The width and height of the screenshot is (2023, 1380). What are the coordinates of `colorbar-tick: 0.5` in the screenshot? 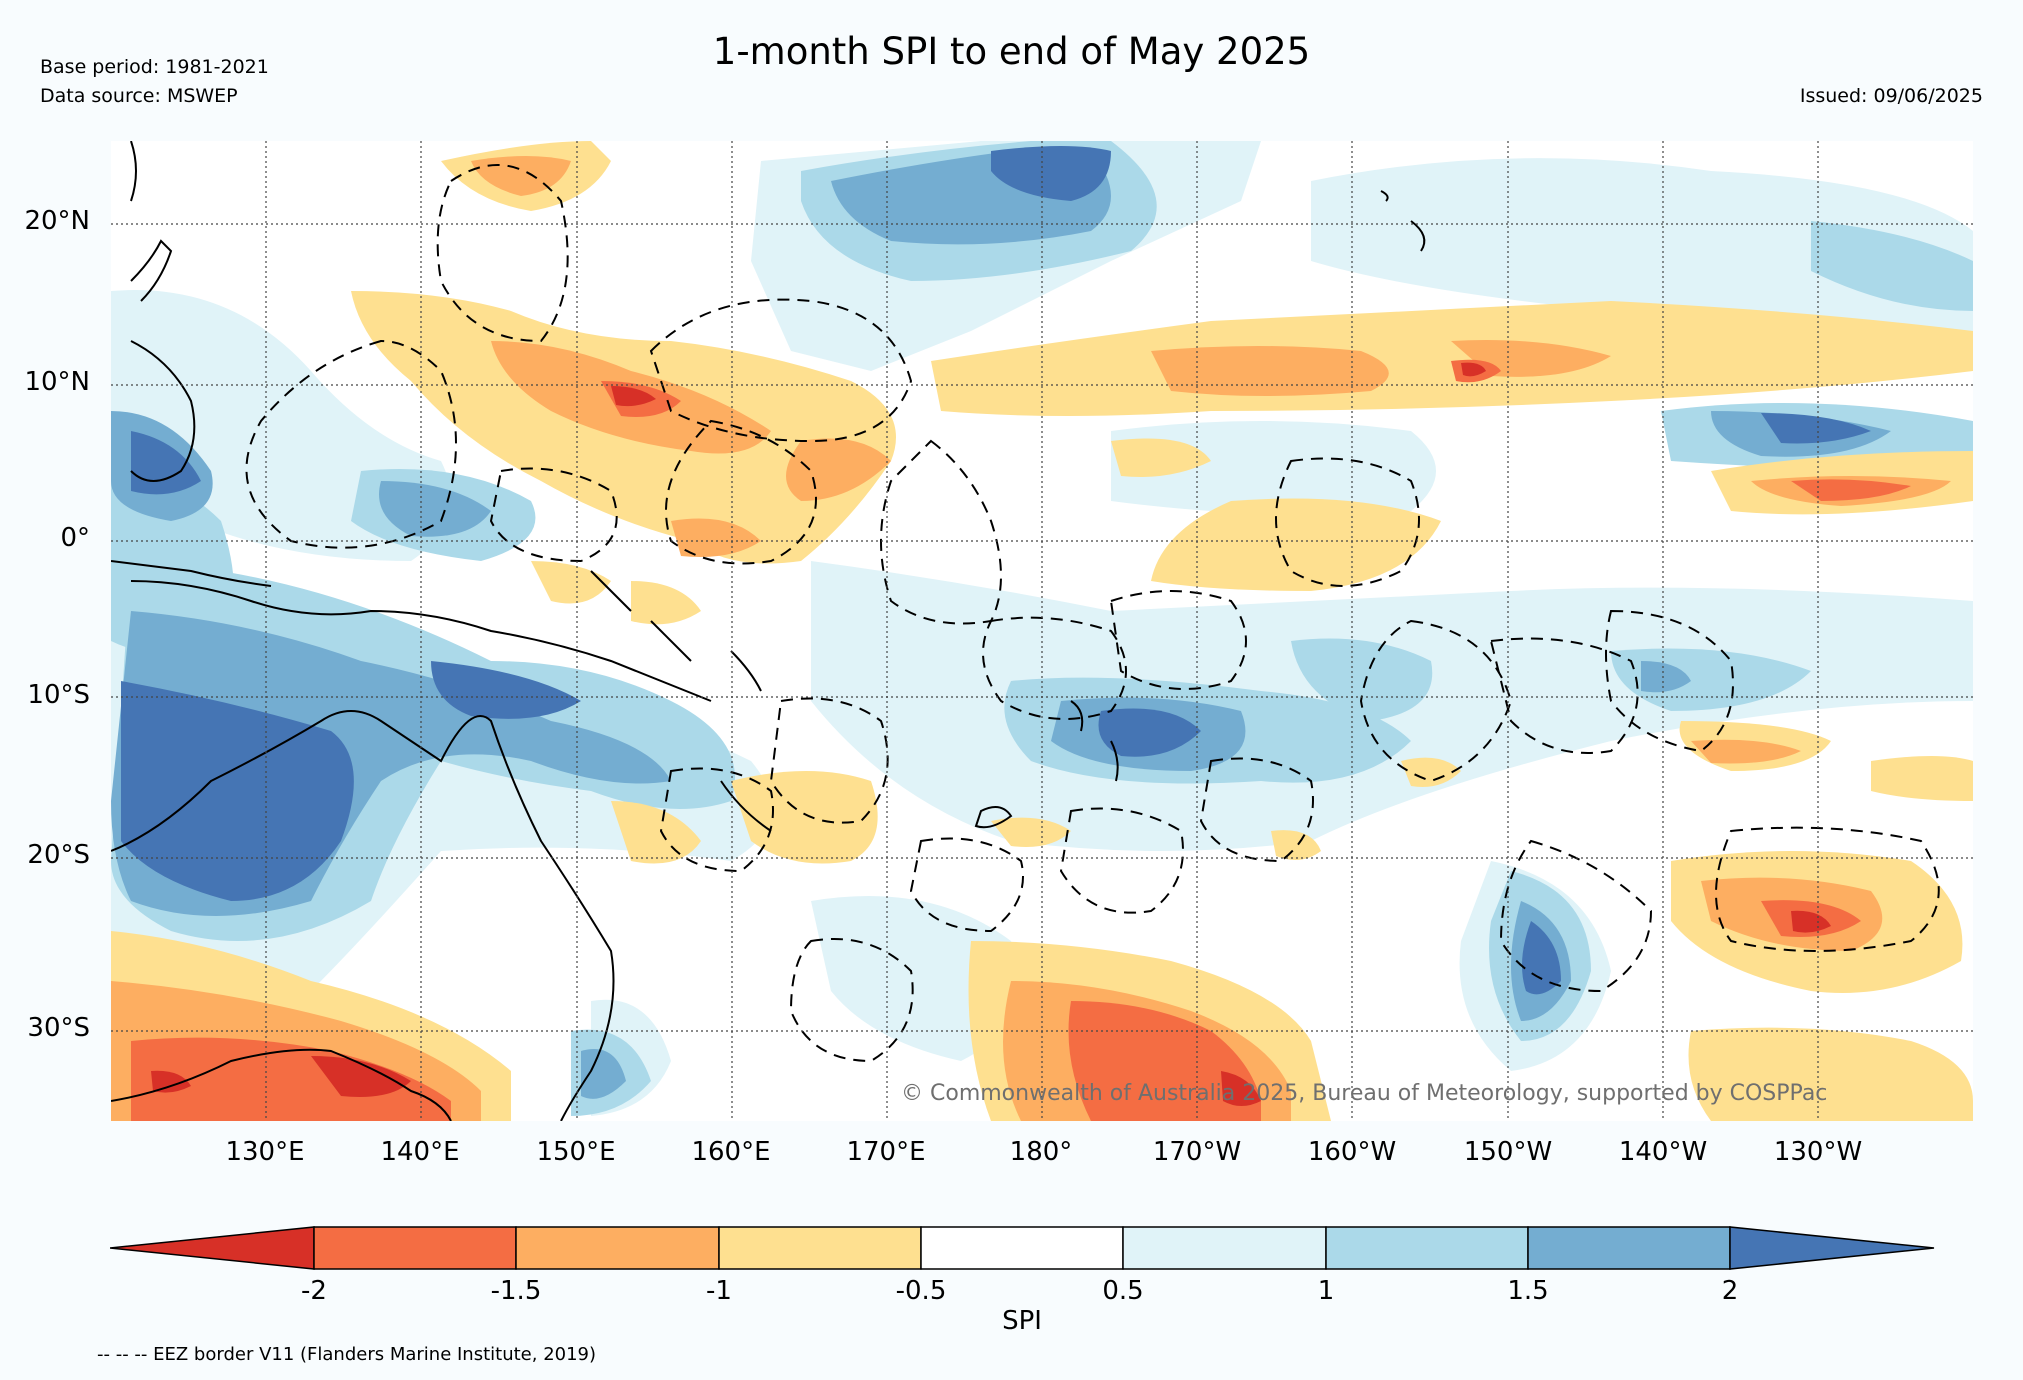 It's located at (1123, 1291).